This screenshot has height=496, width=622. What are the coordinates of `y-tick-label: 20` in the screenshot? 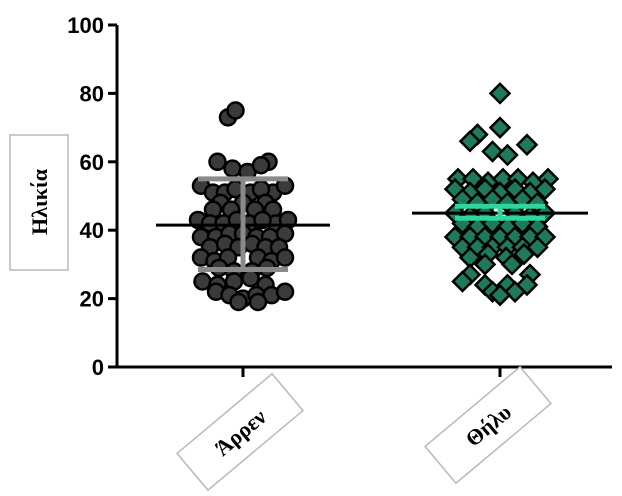 It's located at (92, 299).